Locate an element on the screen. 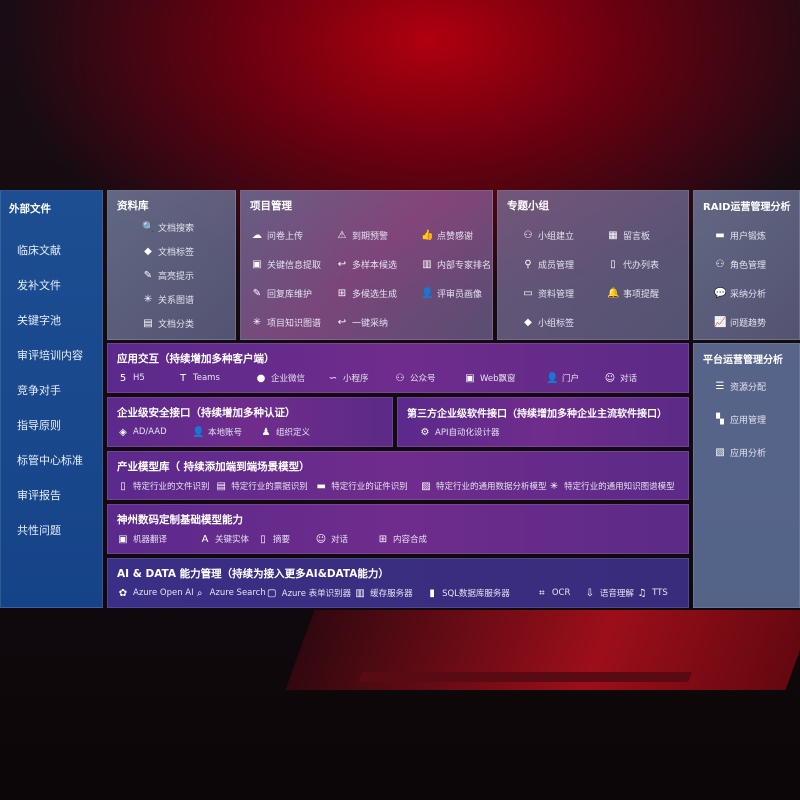 The height and width of the screenshot is (800, 800). item-ocr: ⌗ OCR is located at coordinates (560, 593).